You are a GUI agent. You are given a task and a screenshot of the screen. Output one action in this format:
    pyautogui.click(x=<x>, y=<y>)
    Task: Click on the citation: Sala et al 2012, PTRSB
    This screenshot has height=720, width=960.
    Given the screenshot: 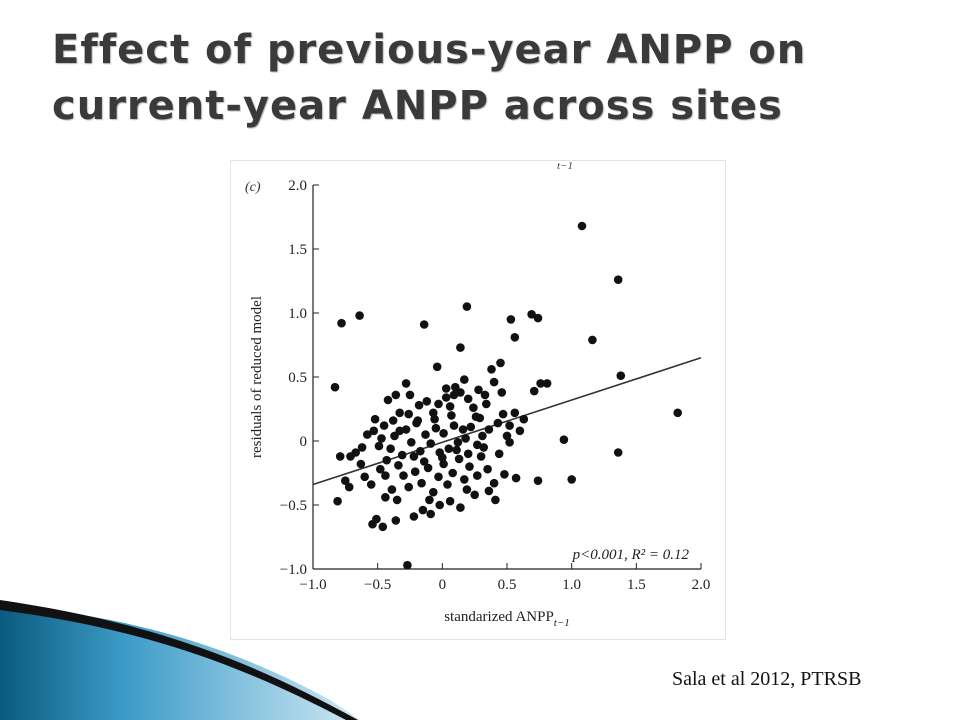 What is the action you would take?
    pyautogui.click(x=767, y=679)
    